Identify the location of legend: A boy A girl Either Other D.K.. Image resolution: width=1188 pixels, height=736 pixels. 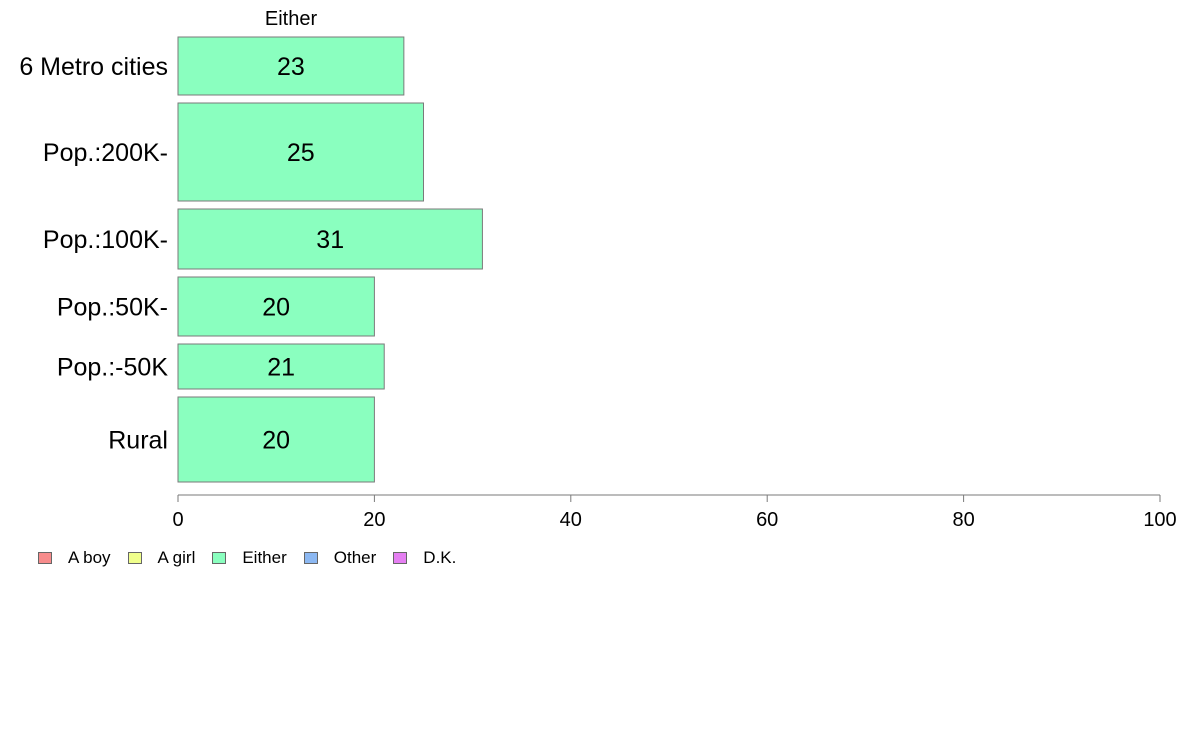
(255, 558).